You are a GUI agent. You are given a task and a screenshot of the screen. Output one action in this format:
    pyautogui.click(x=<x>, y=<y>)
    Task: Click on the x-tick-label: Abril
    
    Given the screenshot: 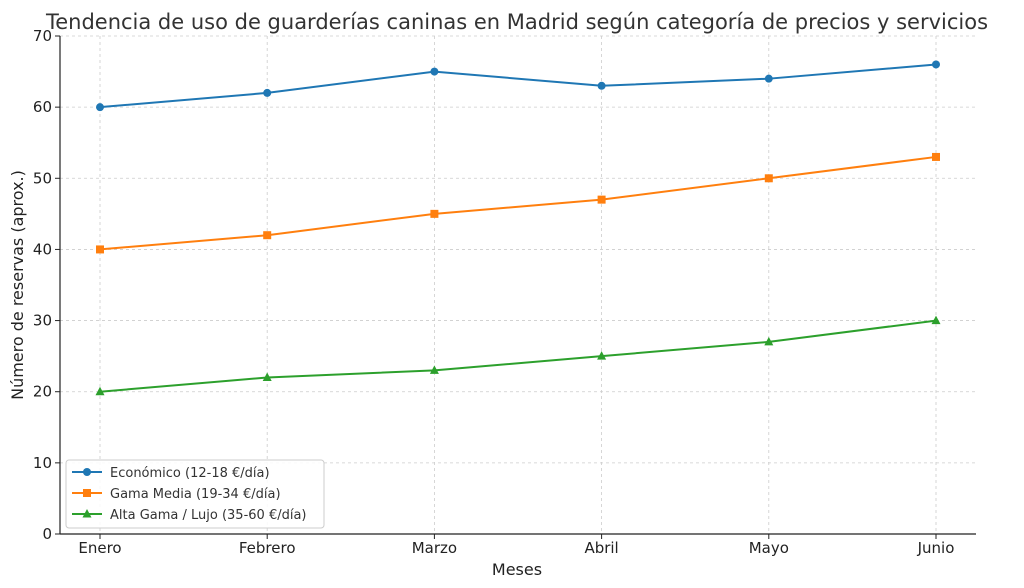 What is the action you would take?
    pyautogui.click(x=601, y=548)
    